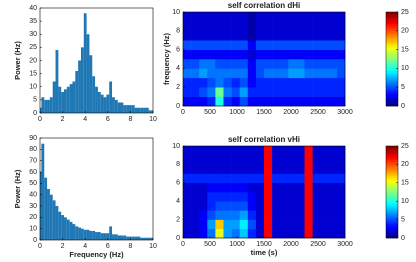 This screenshot has width=416, height=262. Describe the element at coordinates (405, 164) in the screenshot. I see `colorbar-tick-label: 20` at that location.